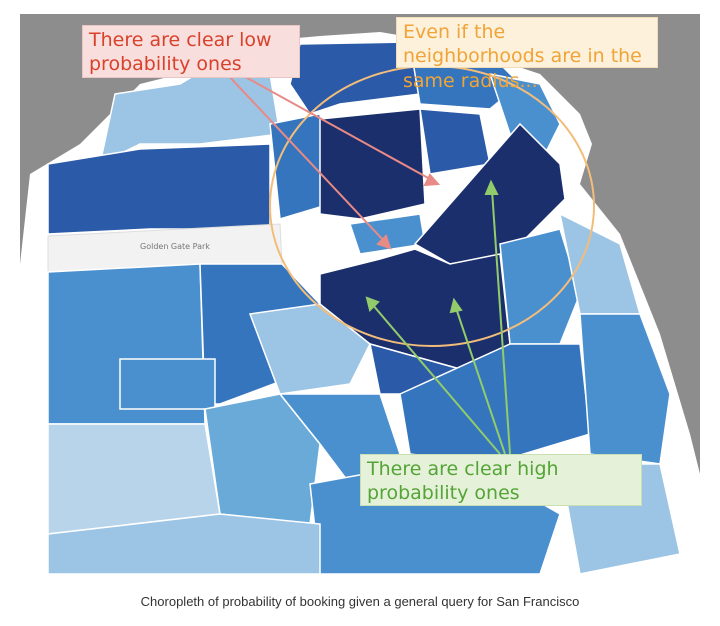 The image size is (720, 626). I want to click on high-arrow-3-head, so click(491, 187).